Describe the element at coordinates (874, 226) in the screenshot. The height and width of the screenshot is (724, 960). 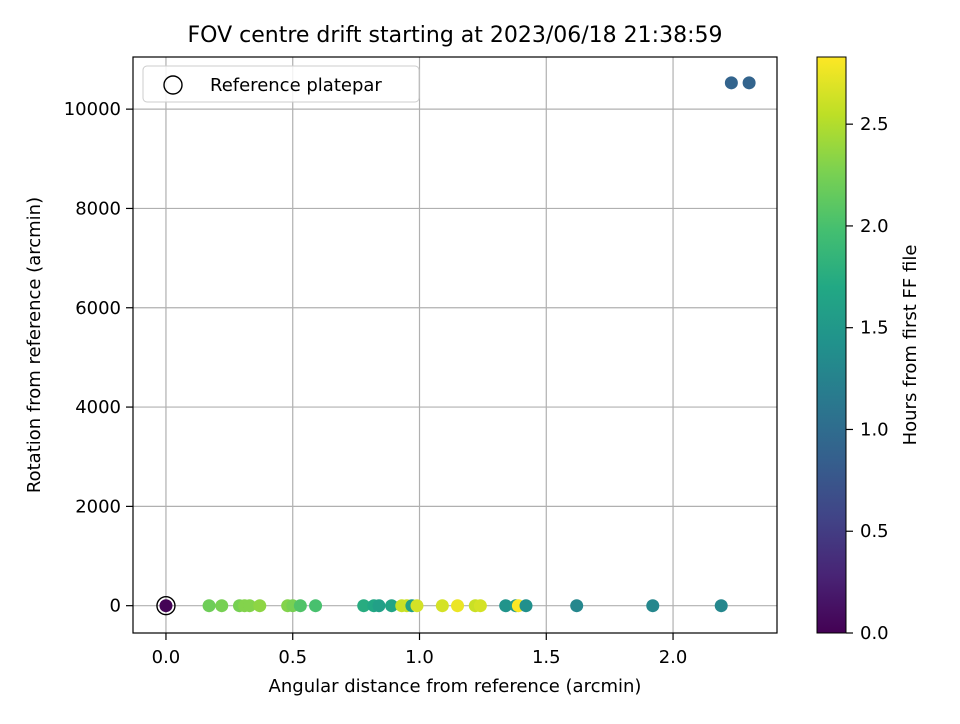
I see `colorbar-tick-label: 2.0` at that location.